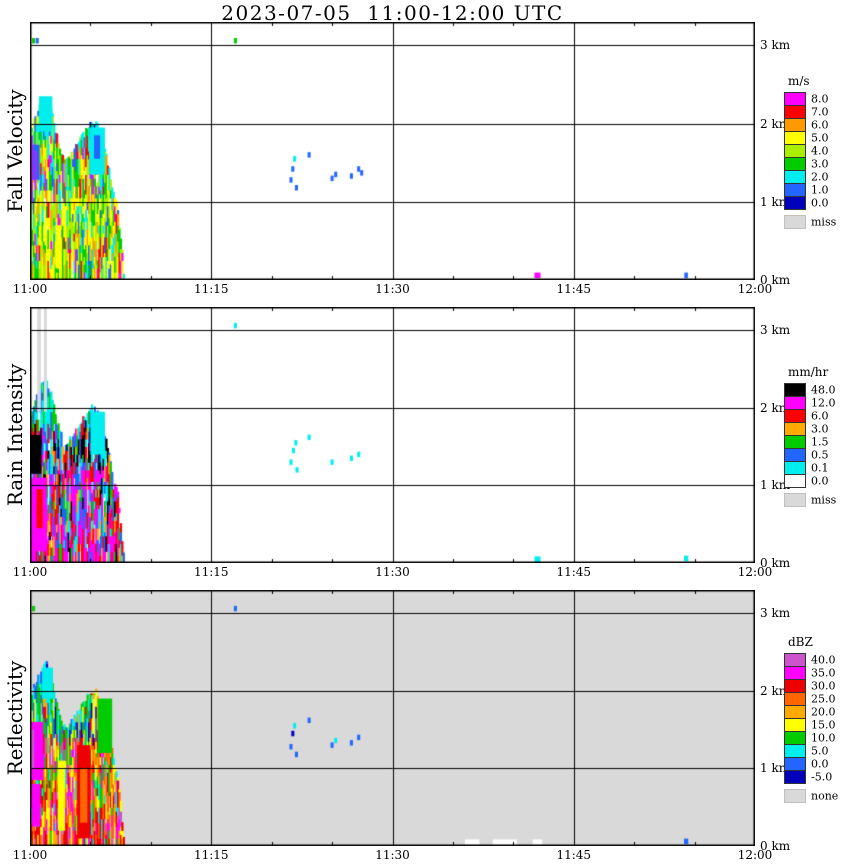 The image size is (850, 868). I want to click on legend-missing-label: none, so click(825, 795).